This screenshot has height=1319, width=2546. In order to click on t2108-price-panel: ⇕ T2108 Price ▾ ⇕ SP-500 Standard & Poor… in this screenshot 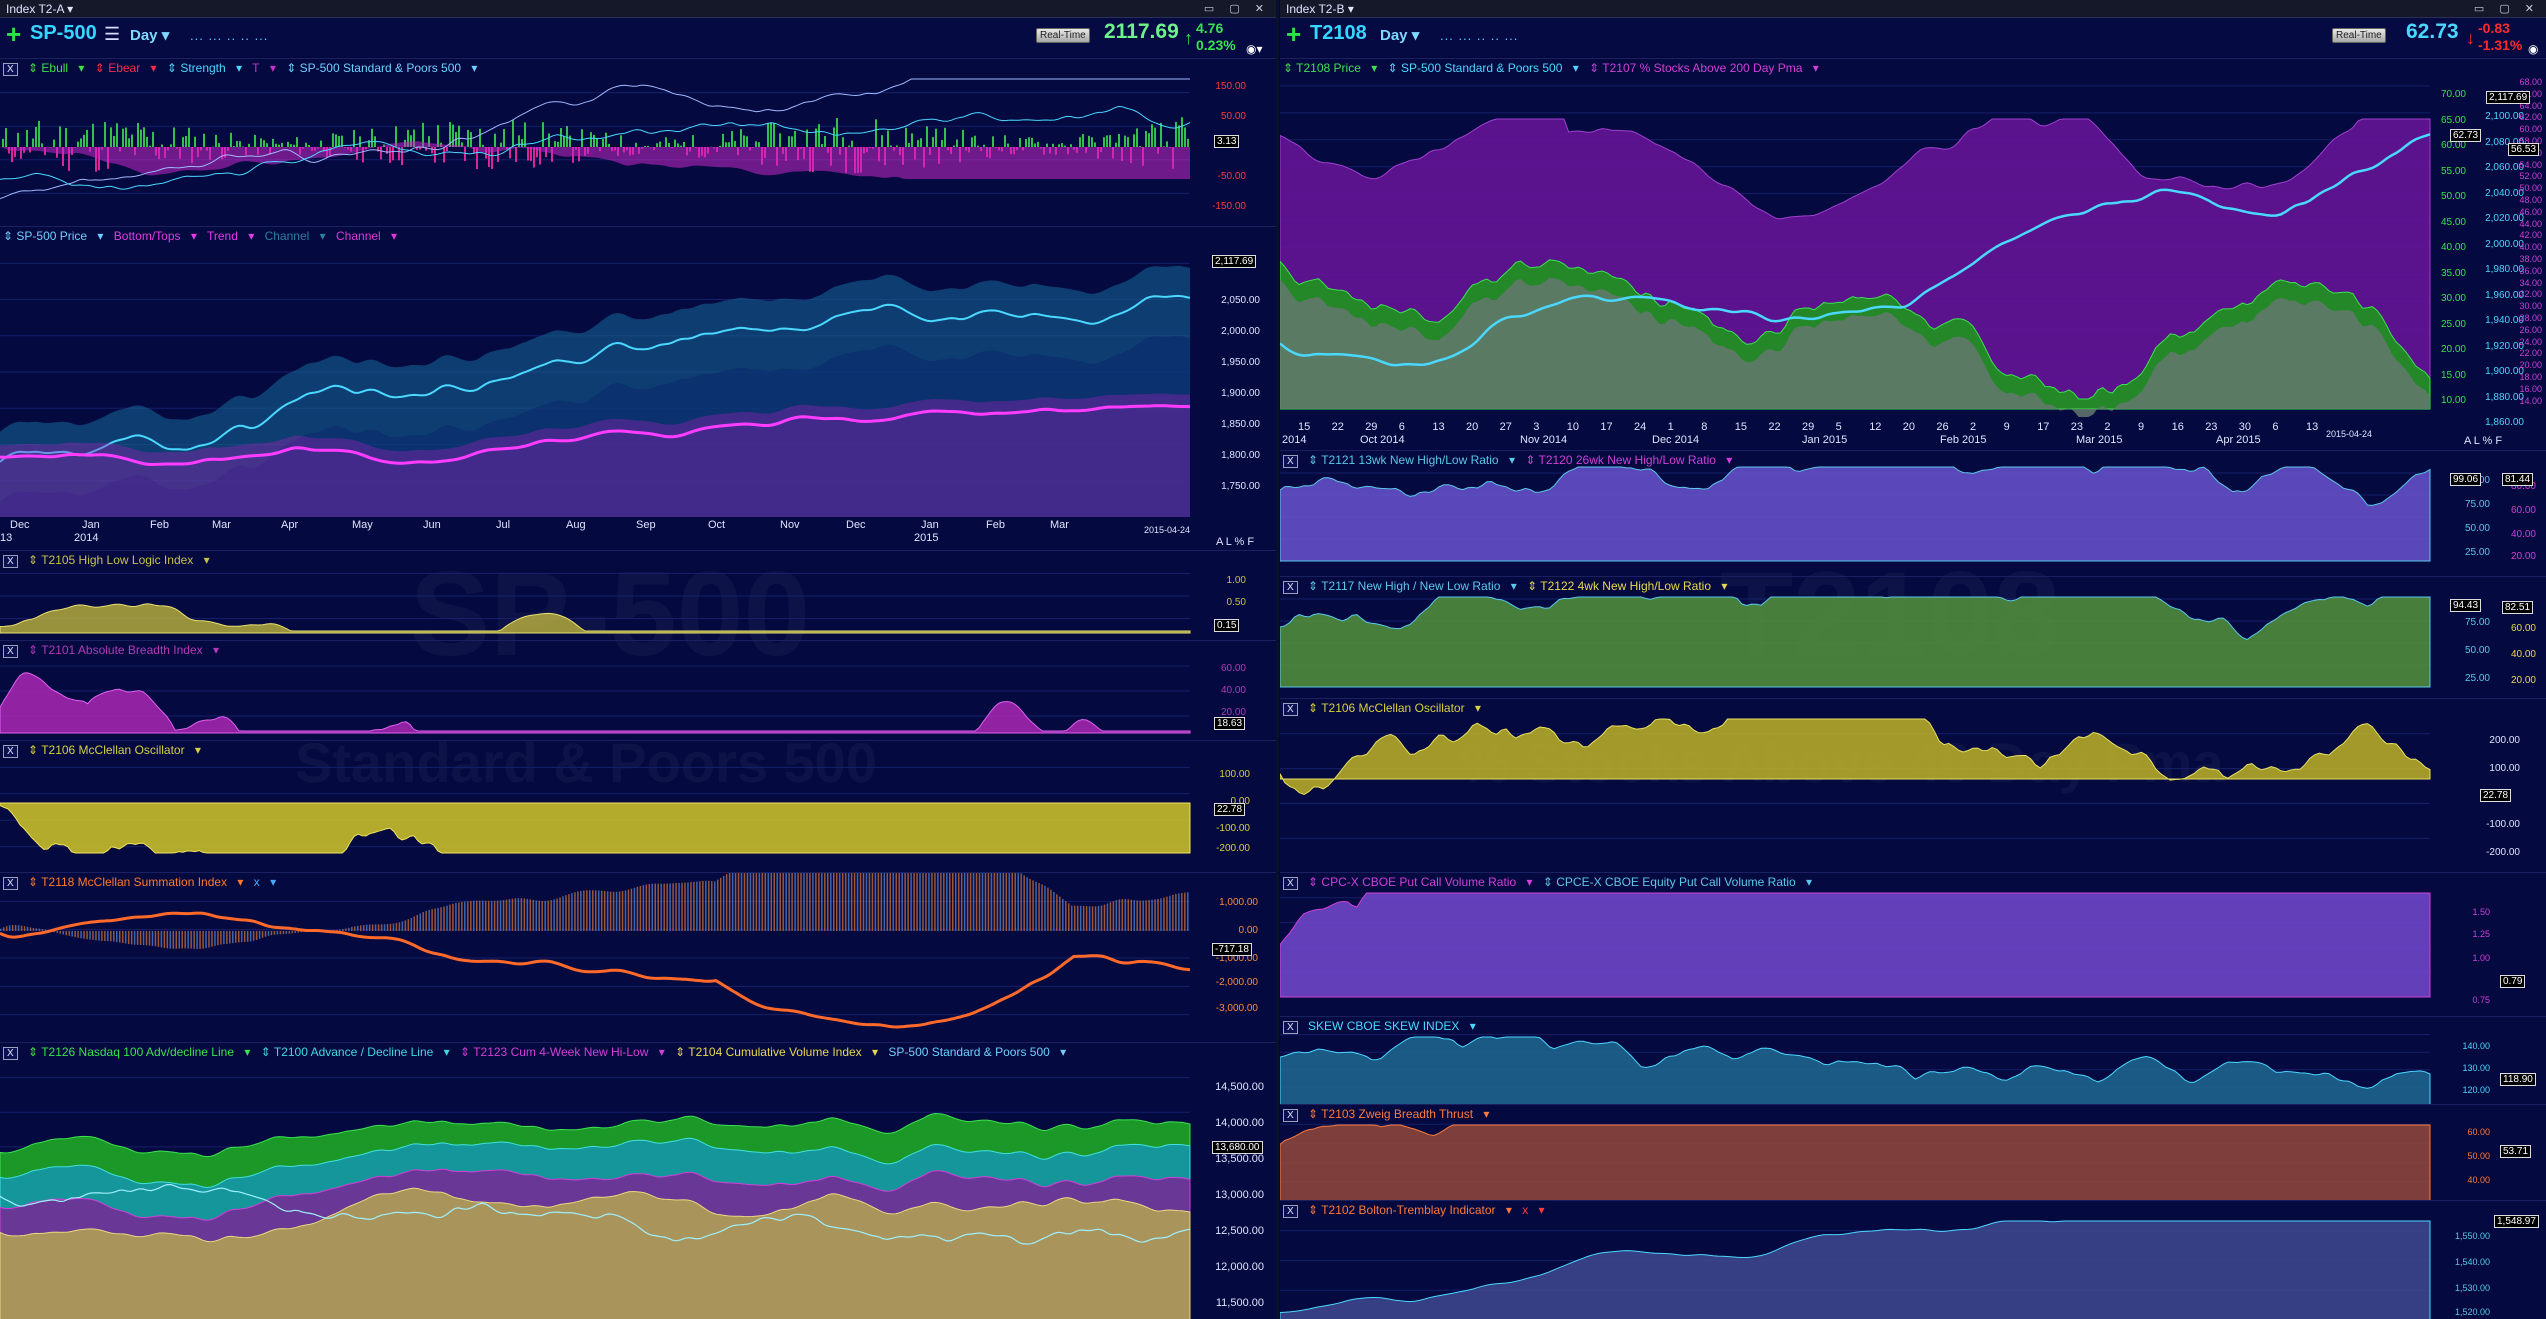, I will do `click(1913, 254)`.